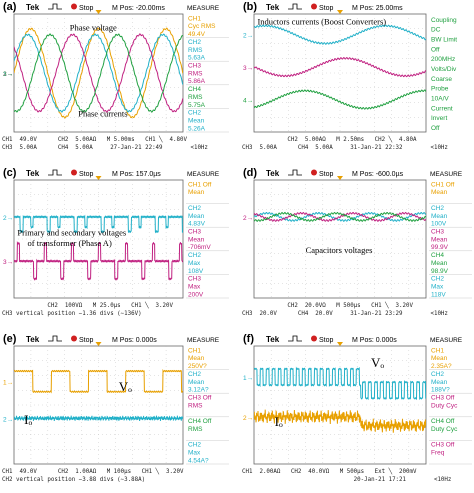 The width and height of the screenshot is (474, 493). What do you see at coordinates (439, 118) in the screenshot?
I see `side-menu-item: Invert` at bounding box center [439, 118].